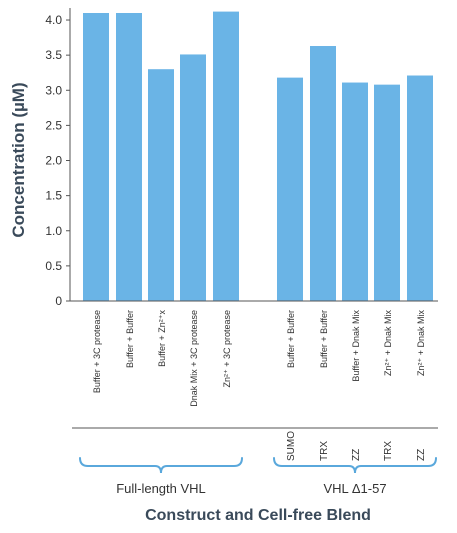 The height and width of the screenshot is (533, 457). Describe the element at coordinates (130, 339) in the screenshot. I see `x-tick-label-1: Buffer + Buffer` at that location.